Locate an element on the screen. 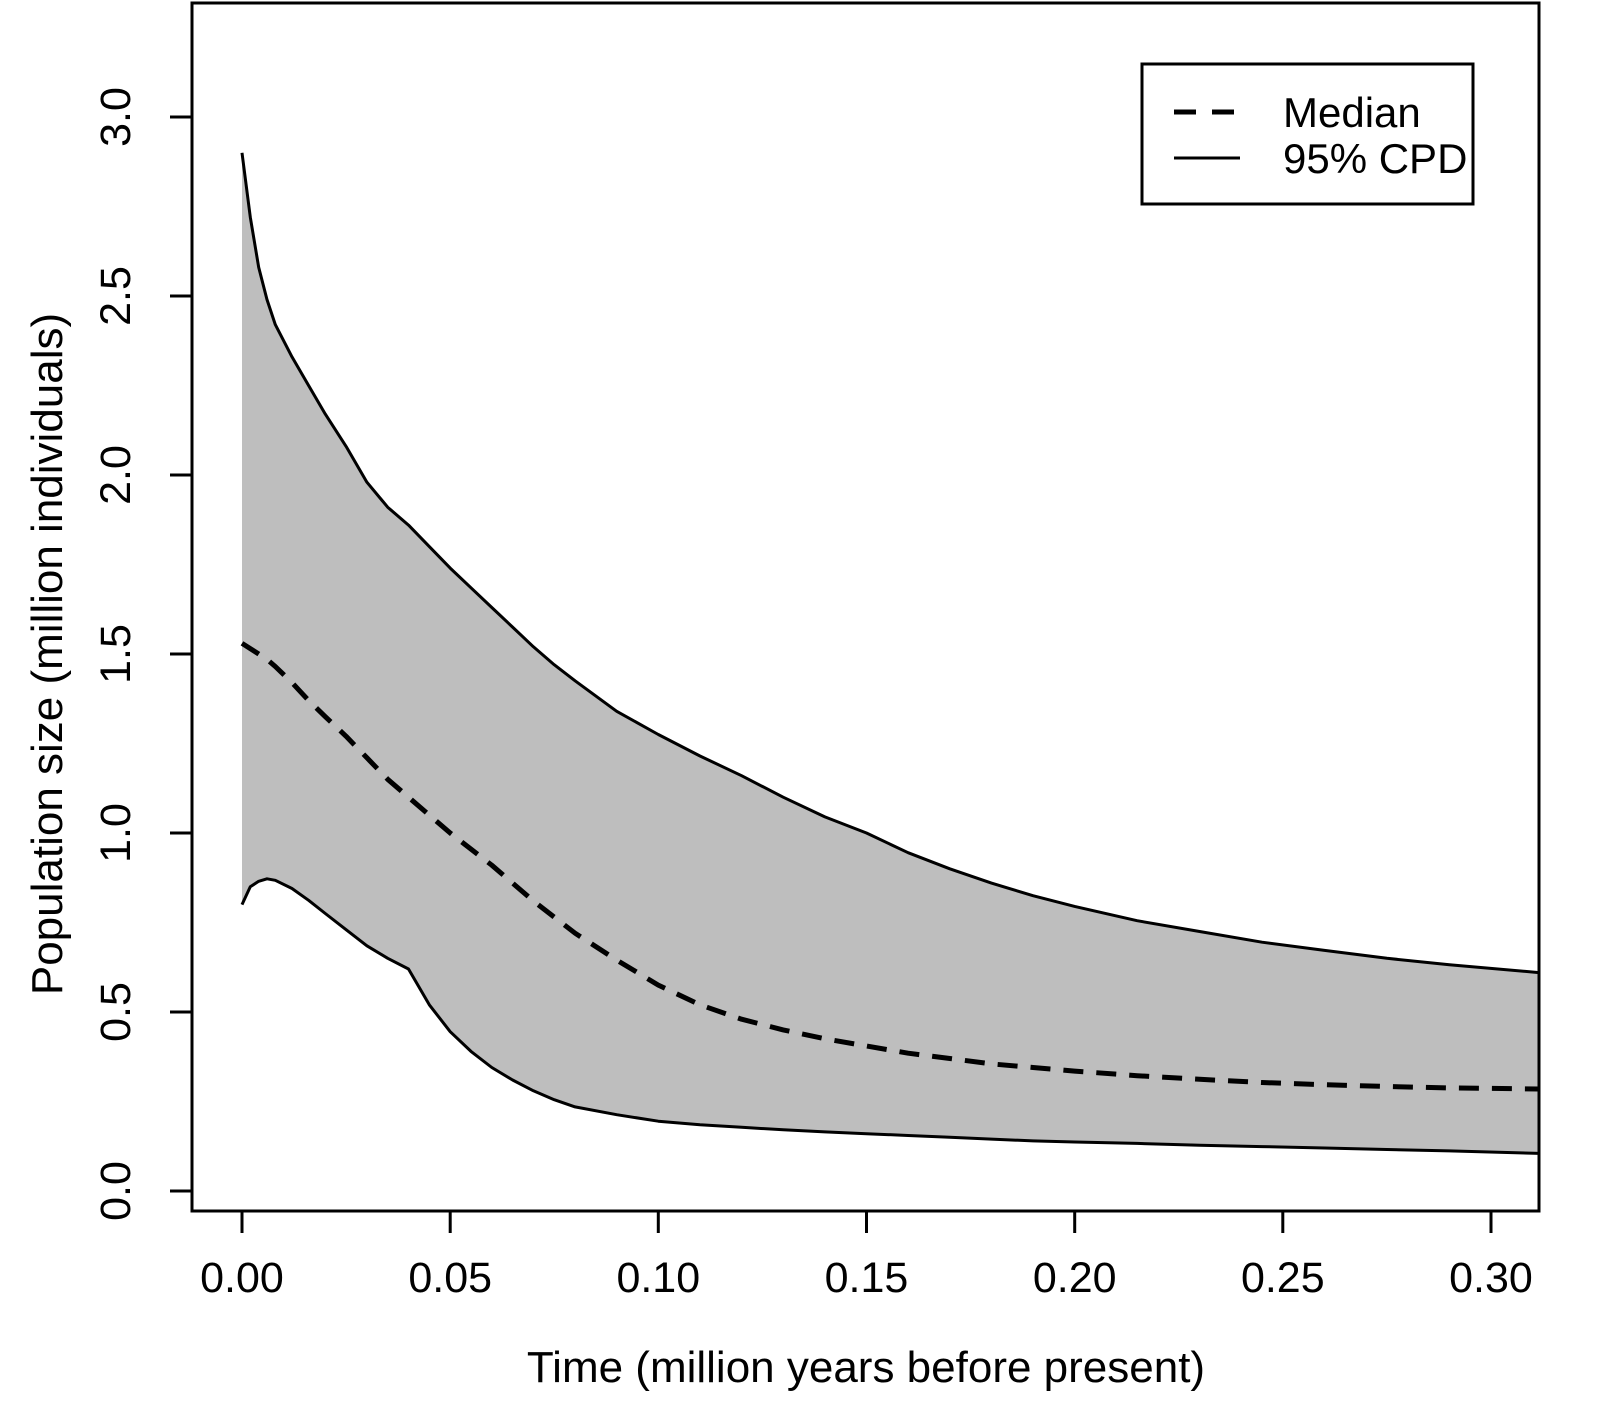 The height and width of the screenshot is (1409, 1600). x-tick-label: 0.05 is located at coordinates (450, 1278).